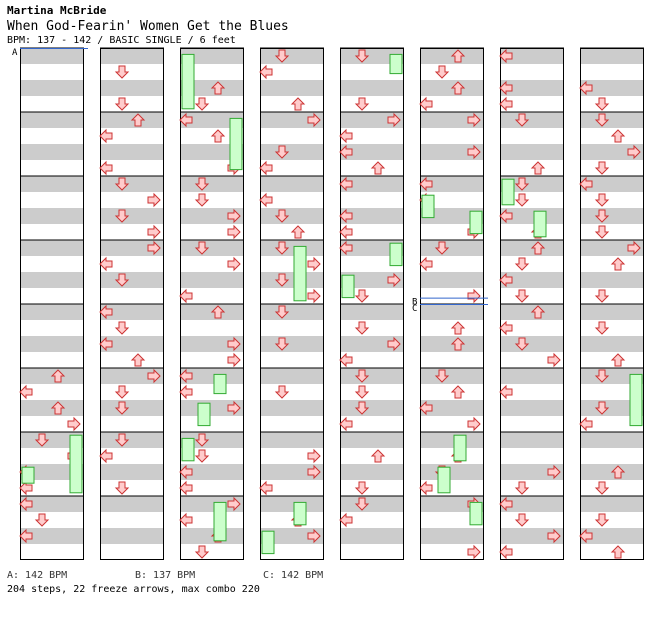 This screenshot has width=672, height=620. I want to click on bpm-c: C: 142 BPM, so click(293, 575).